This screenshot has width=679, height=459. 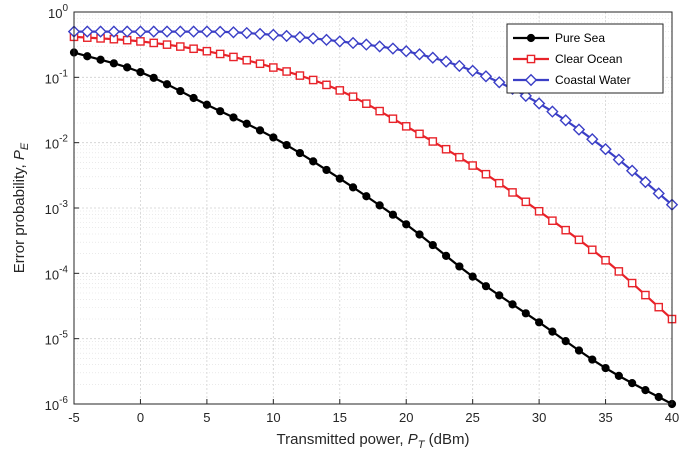 What do you see at coordinates (672, 417) in the screenshot?
I see `x-tick-label: 40` at bounding box center [672, 417].